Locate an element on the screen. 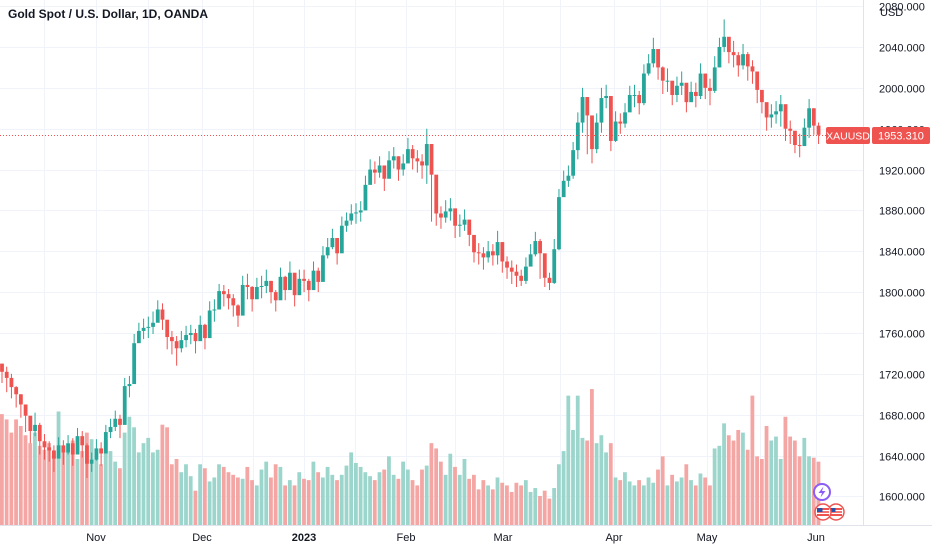 The width and height of the screenshot is (932, 555). time-axis: Nov Dec 2023 Feb Mar Apr May Jun is located at coordinates (455, 538).